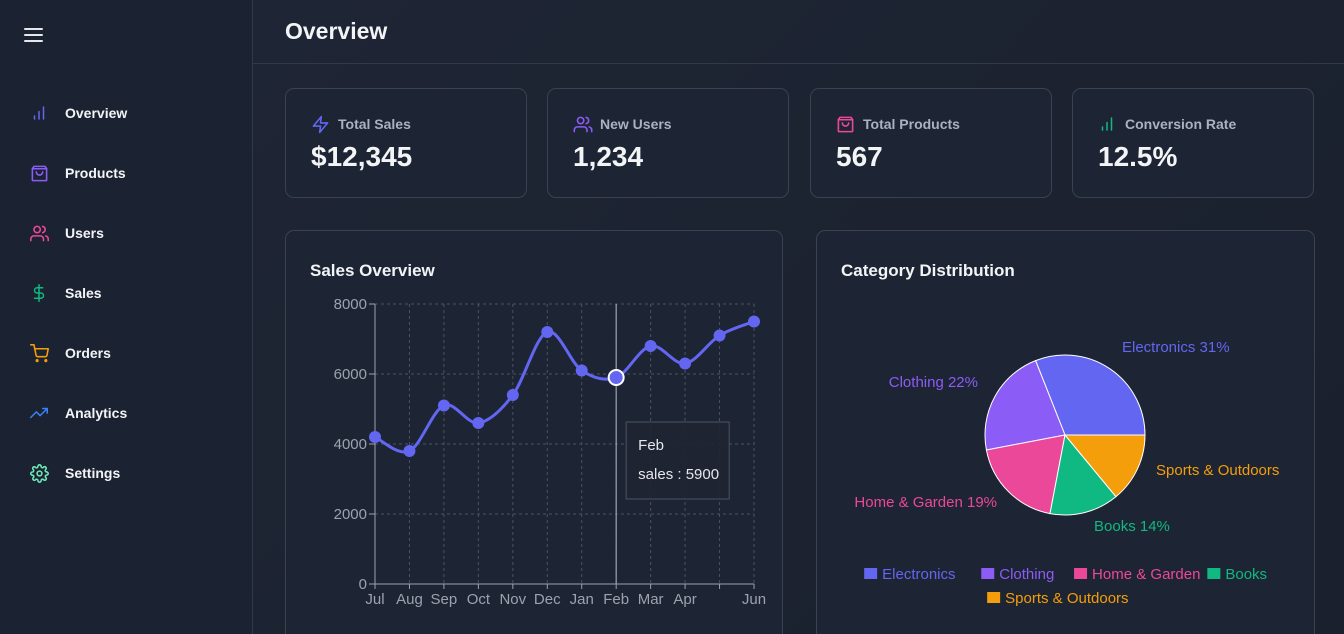 The width and height of the screenshot is (1344, 634). I want to click on stat-card-new-users: New Users 1,234, so click(668, 143).